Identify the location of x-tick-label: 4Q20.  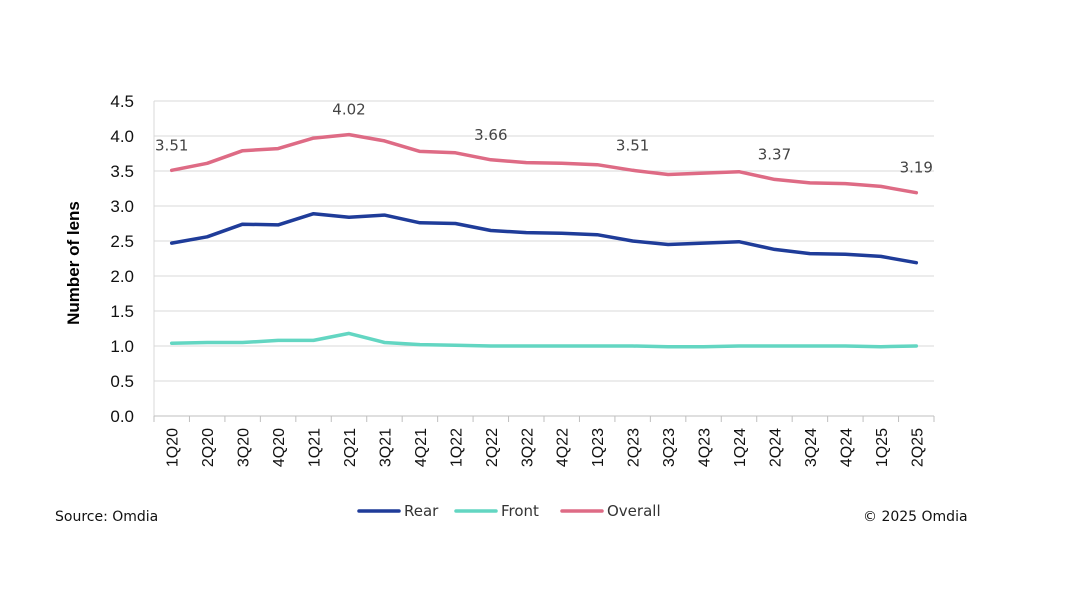
(279, 447).